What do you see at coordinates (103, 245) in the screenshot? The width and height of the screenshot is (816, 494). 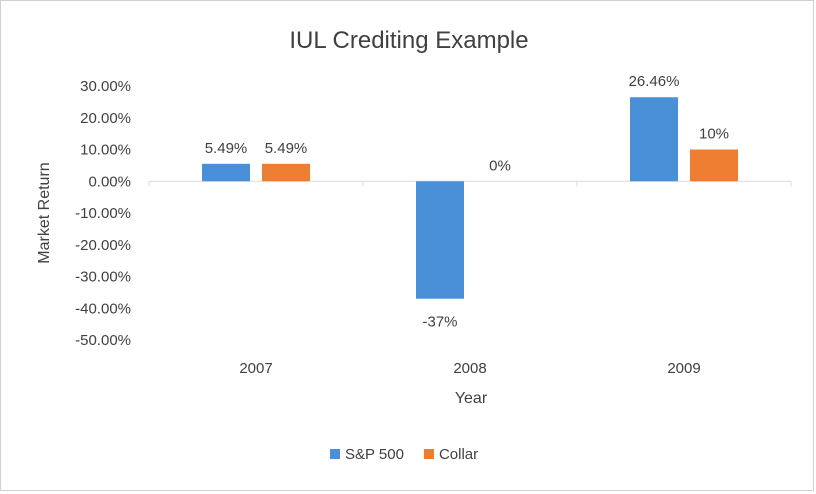 I see `y-tick-label: -20.00%` at bounding box center [103, 245].